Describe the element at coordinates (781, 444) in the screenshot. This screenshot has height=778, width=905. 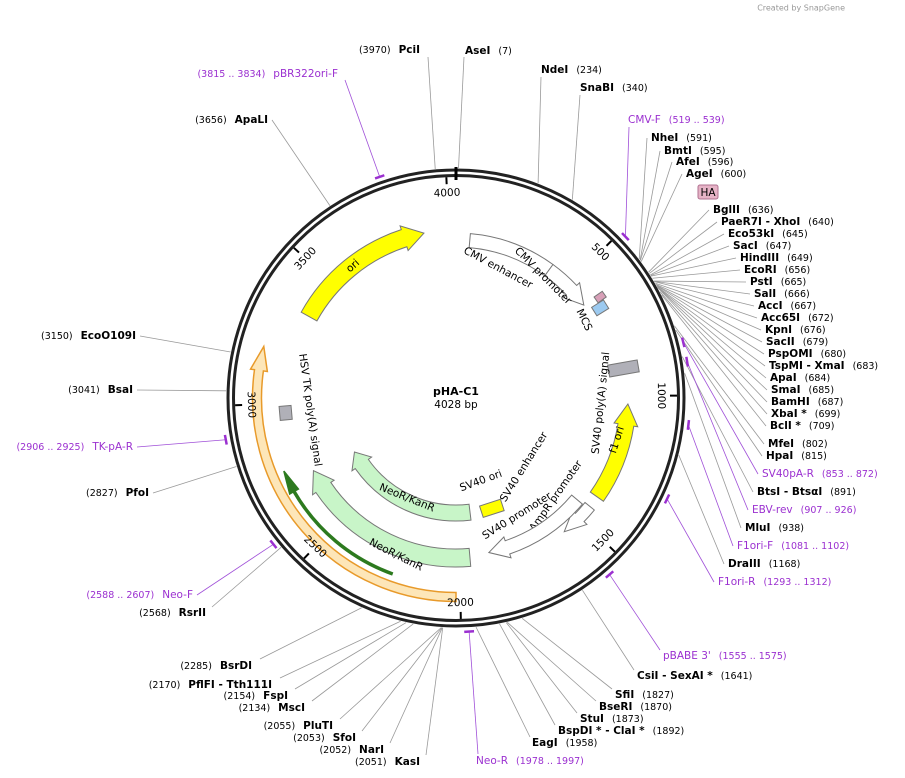
I see `label-name: MfeI` at that location.